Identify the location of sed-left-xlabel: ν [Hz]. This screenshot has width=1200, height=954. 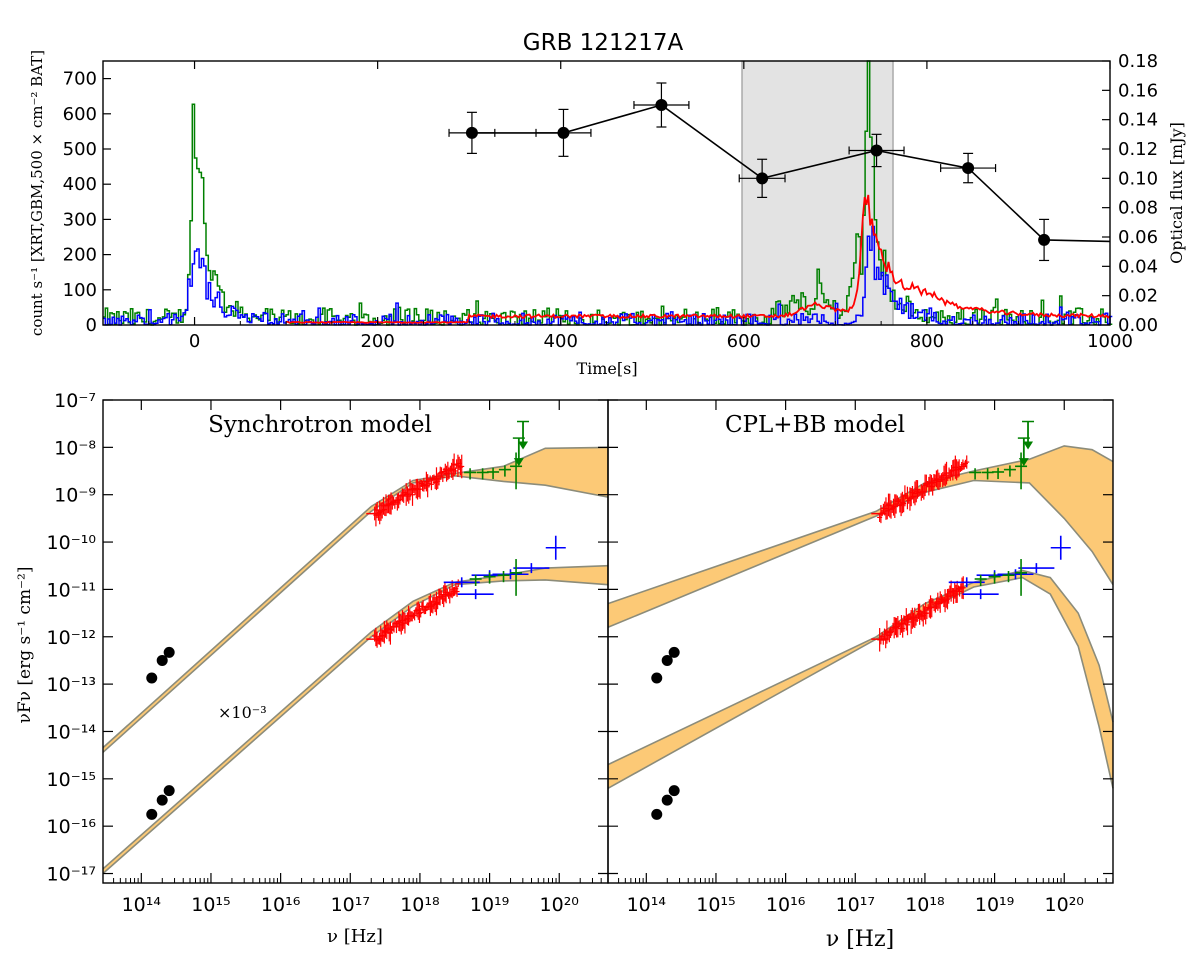
(355, 936).